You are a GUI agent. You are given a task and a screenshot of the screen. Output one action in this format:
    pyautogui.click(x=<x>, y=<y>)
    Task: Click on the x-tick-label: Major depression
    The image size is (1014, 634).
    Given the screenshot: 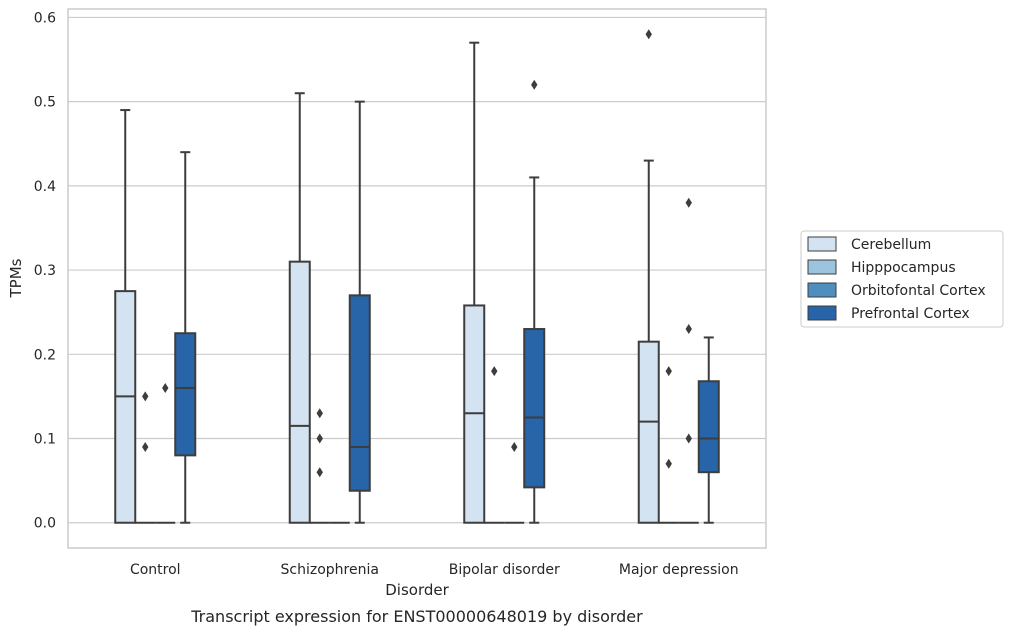 What is the action you would take?
    pyautogui.click(x=679, y=570)
    